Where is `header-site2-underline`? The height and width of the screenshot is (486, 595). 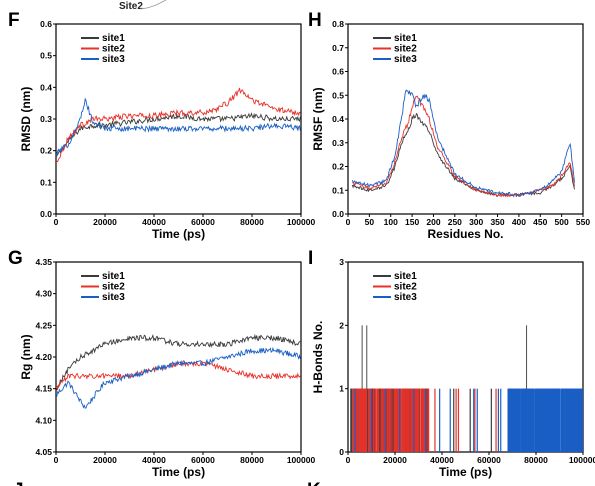
header-site2-underline is located at coordinates (153, 5).